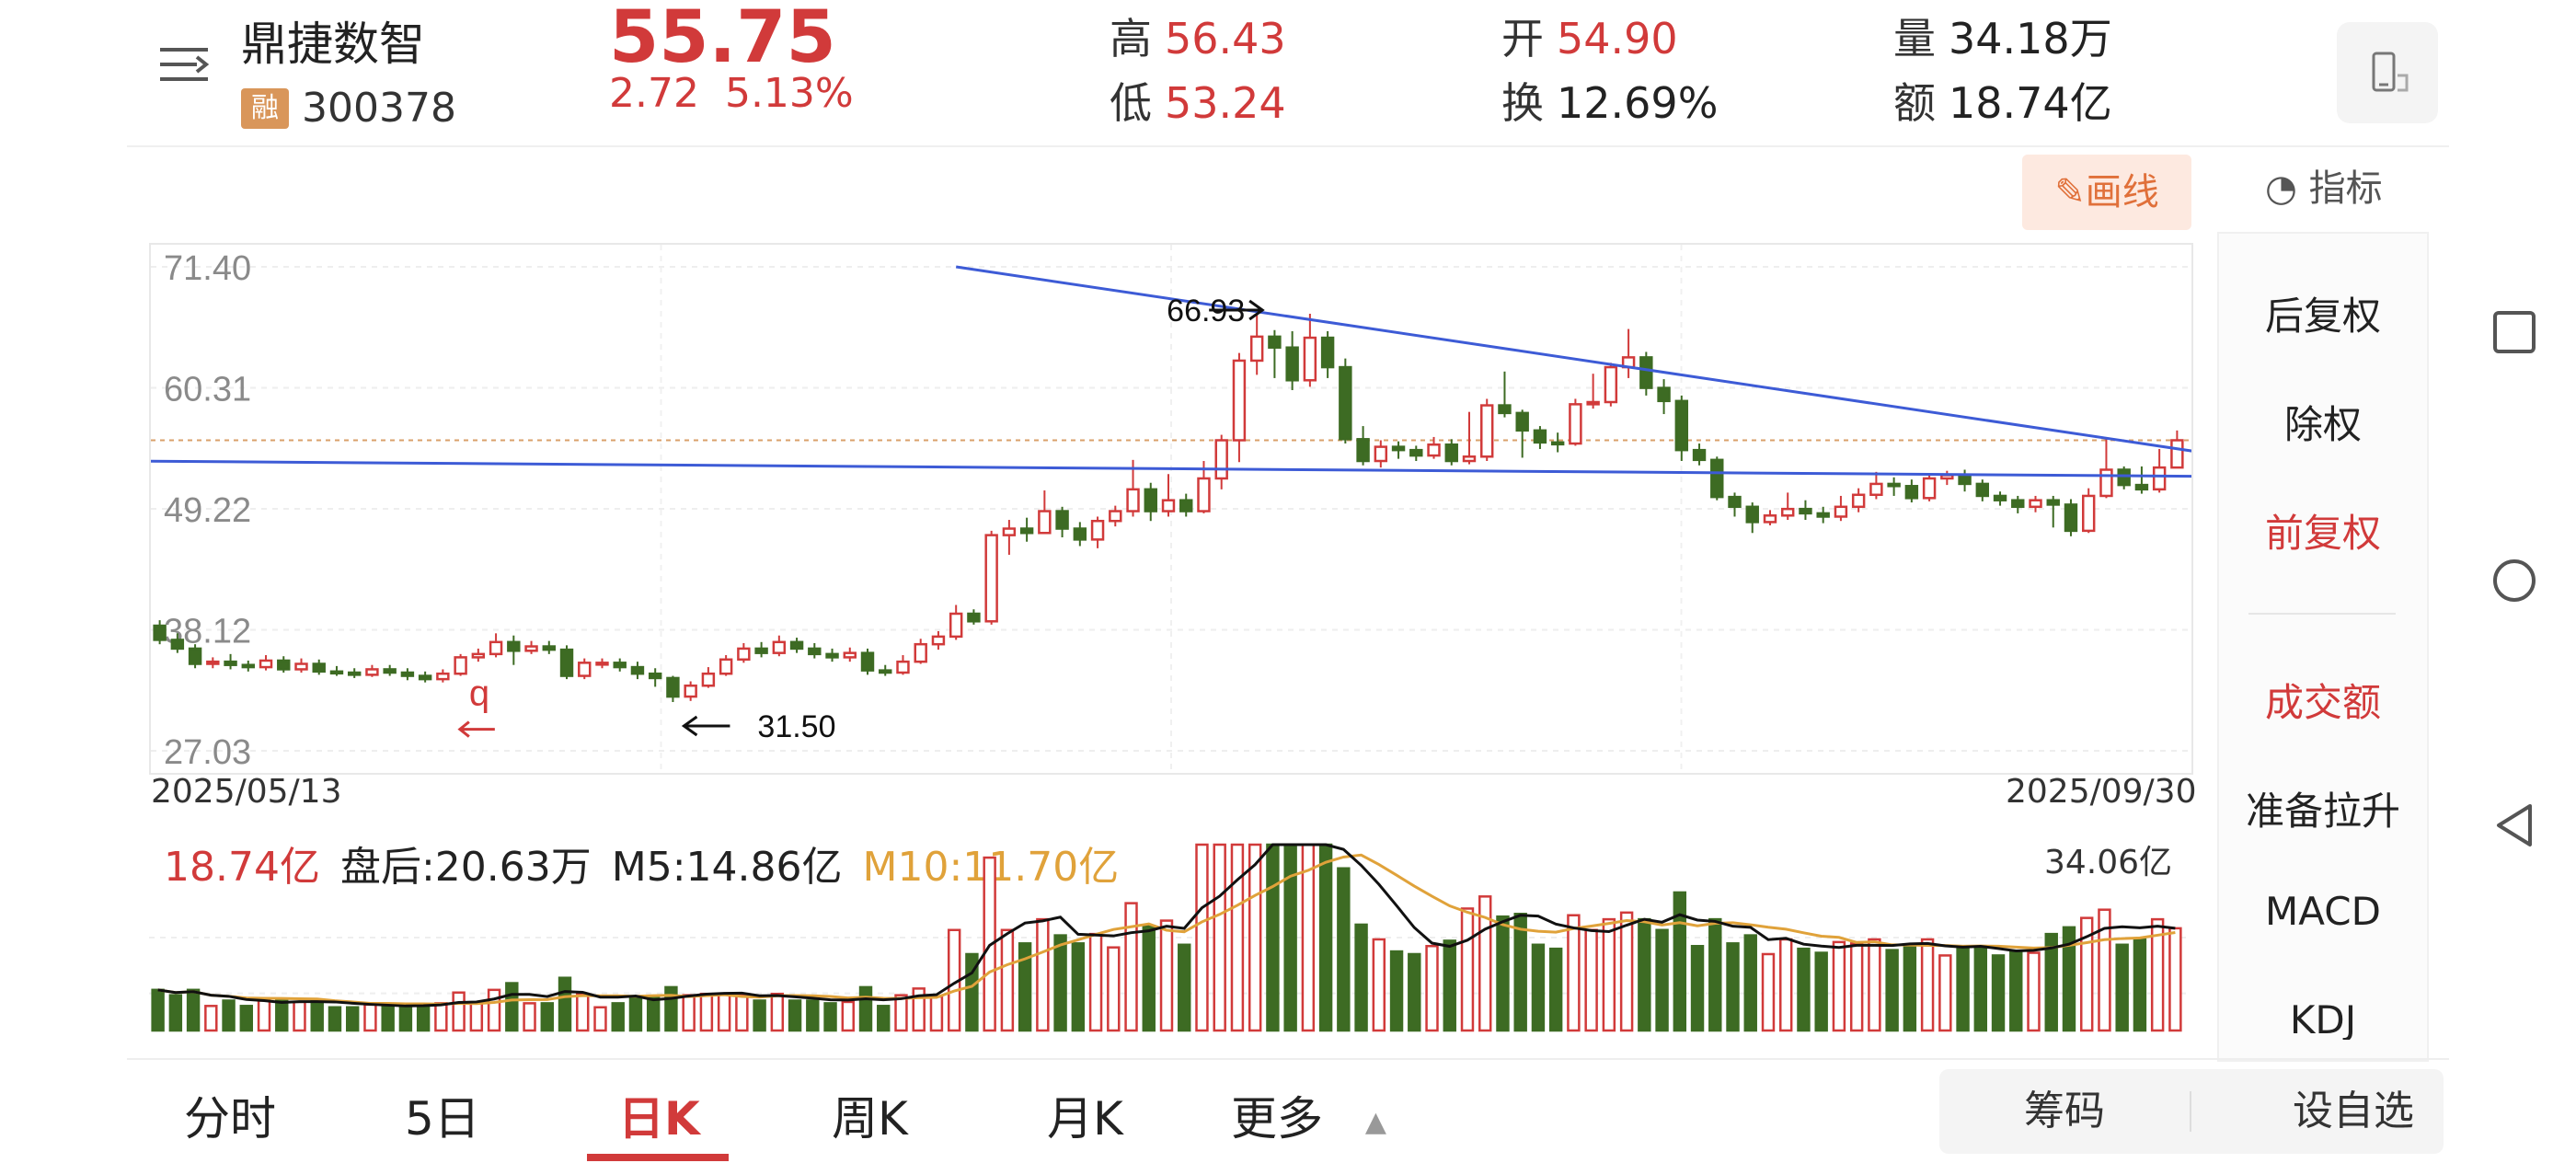 The height and width of the screenshot is (1163, 2576). Describe the element at coordinates (1914, 38) in the screenshot. I see `volume-label: 量` at that location.